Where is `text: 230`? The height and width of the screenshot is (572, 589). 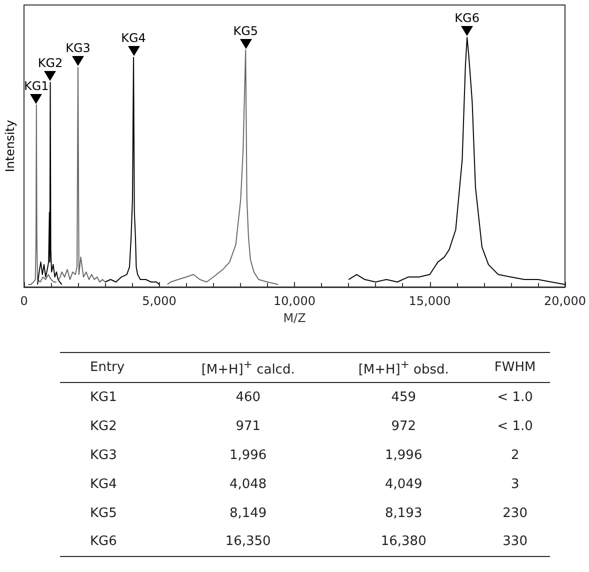 text: 230 is located at coordinates (515, 513).